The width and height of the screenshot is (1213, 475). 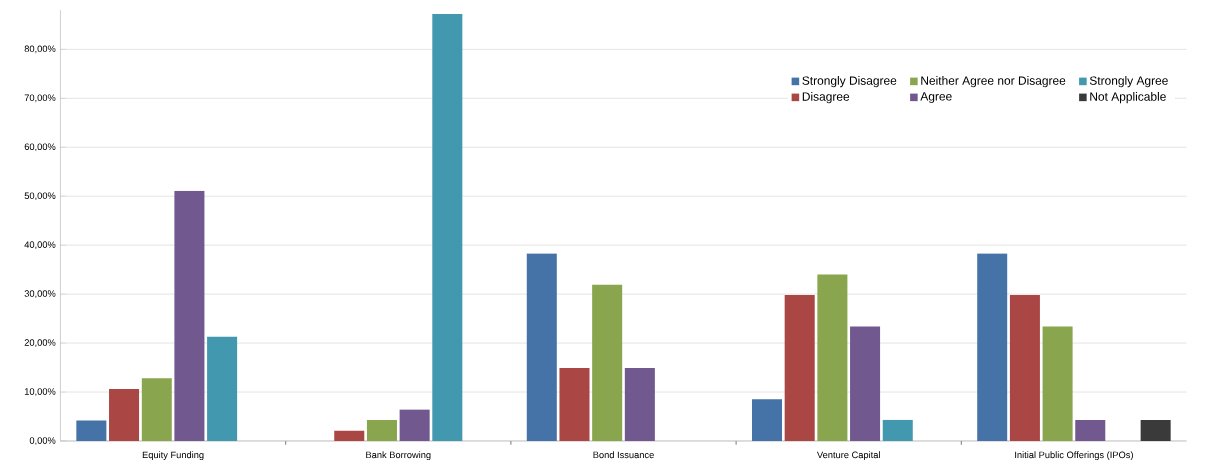 I want to click on legend-label: Agree, so click(x=936, y=97).